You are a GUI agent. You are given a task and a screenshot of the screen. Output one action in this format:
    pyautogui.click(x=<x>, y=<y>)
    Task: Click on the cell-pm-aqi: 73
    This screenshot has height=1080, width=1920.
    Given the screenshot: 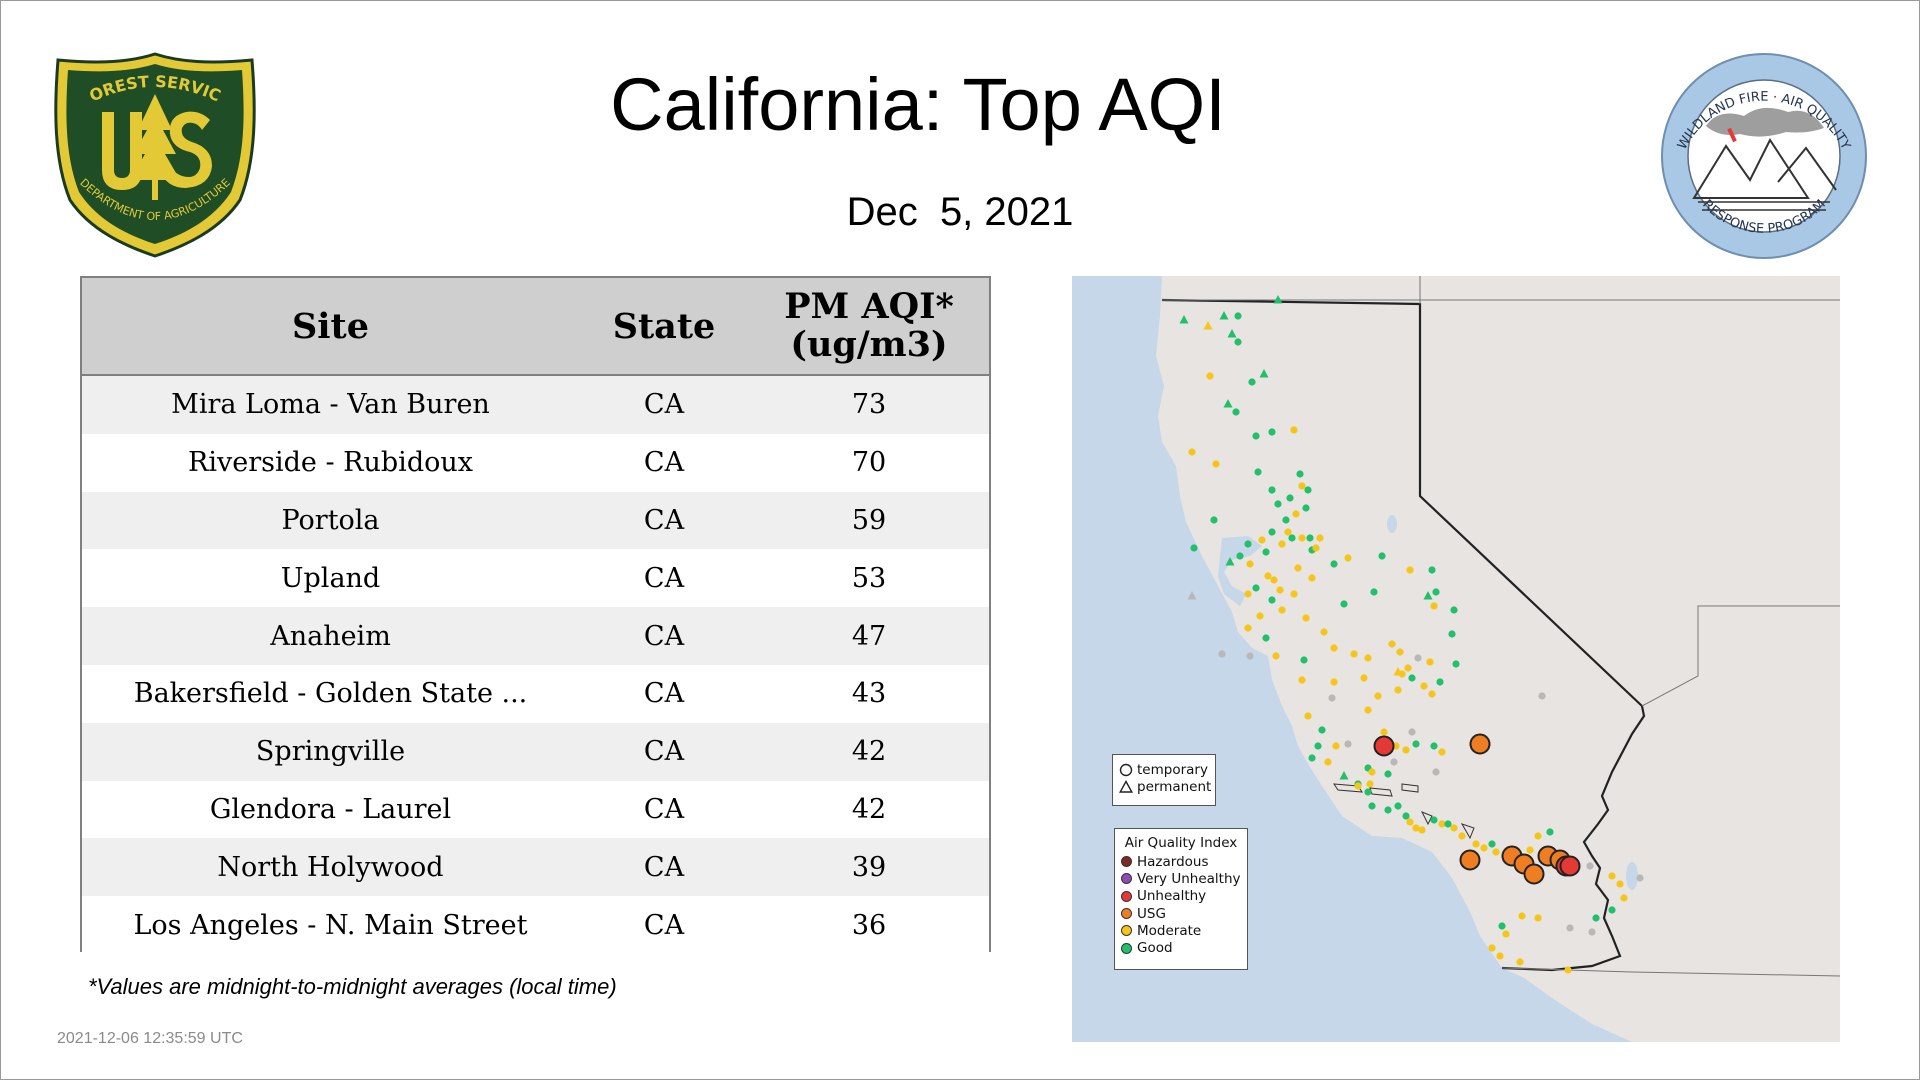 What is the action you would take?
    pyautogui.click(x=869, y=405)
    